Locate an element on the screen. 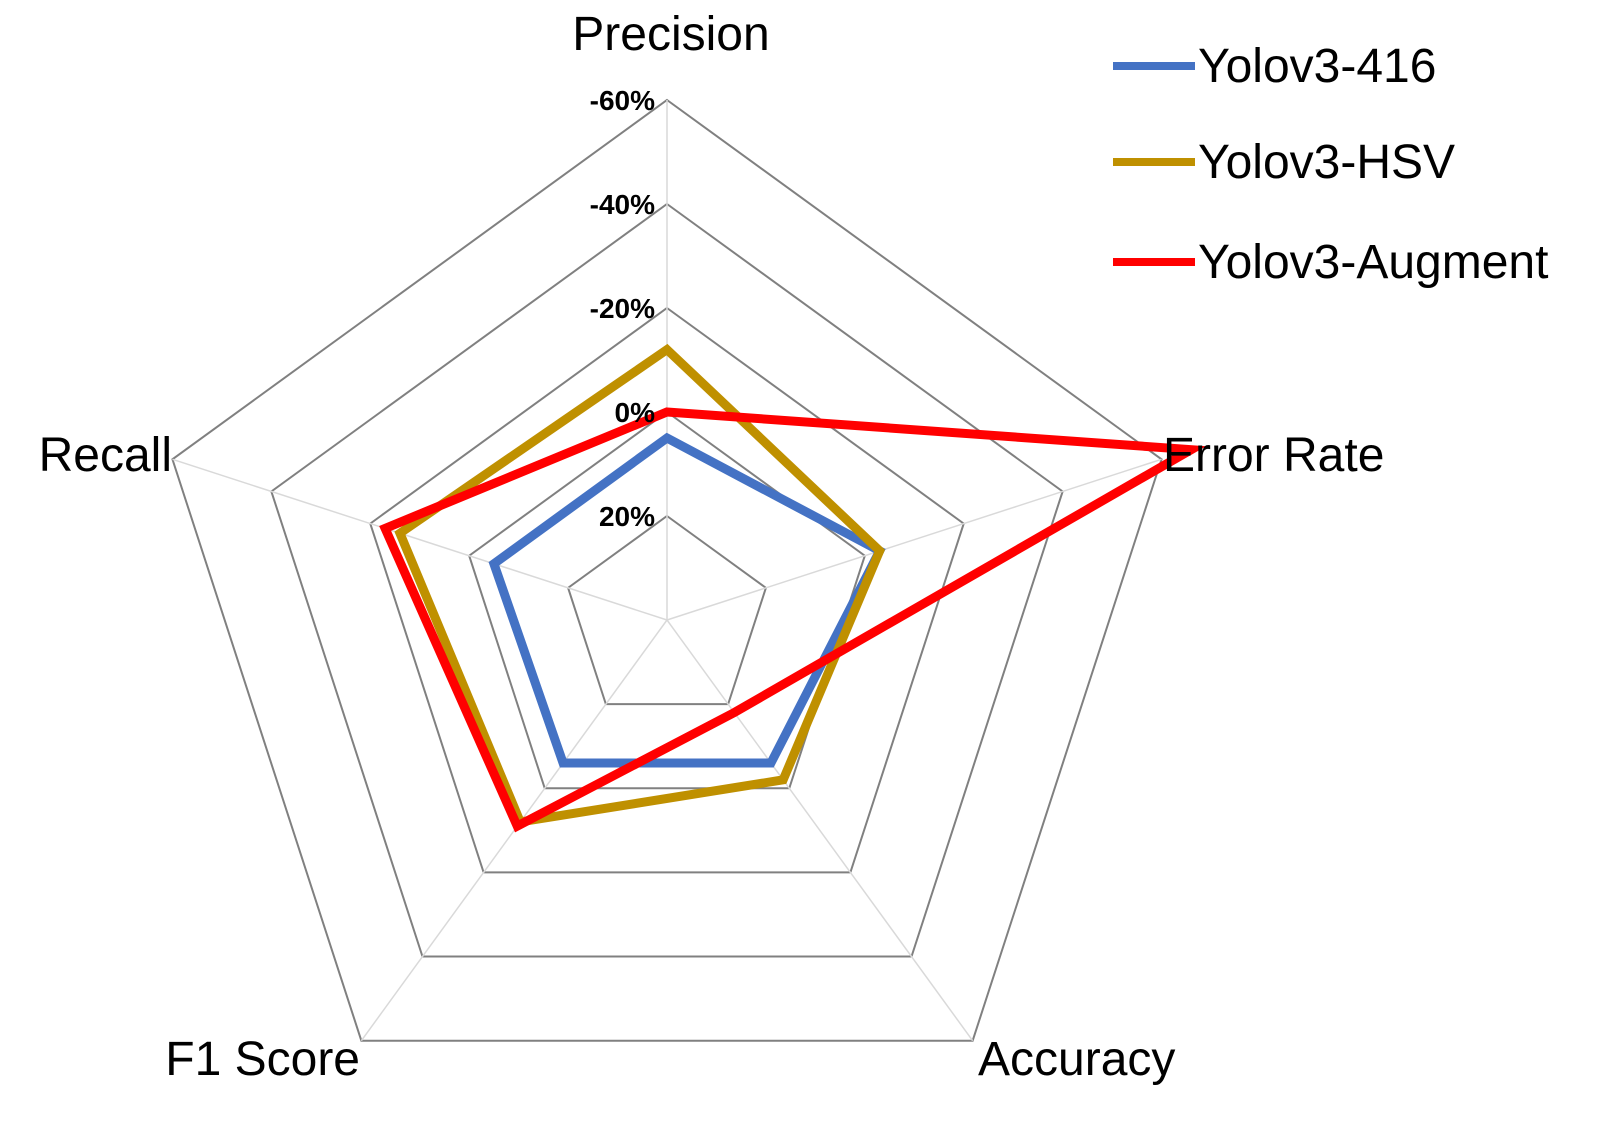  axis-label-precision: Precision is located at coordinates (670, 34).